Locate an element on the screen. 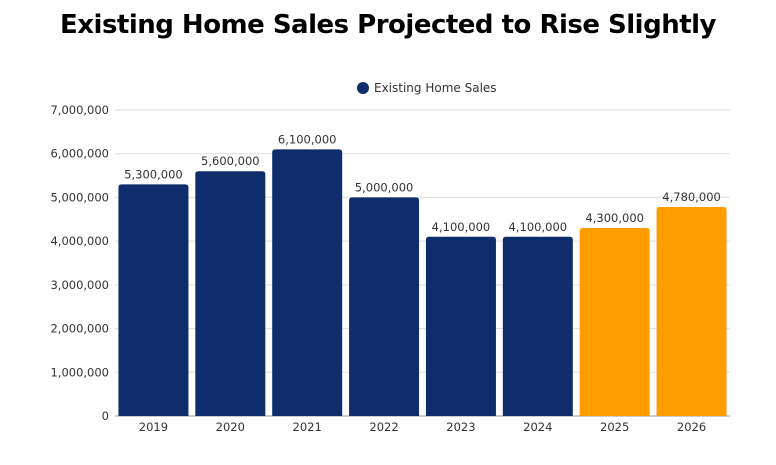  data-label: 5,600,000 is located at coordinates (230, 161).